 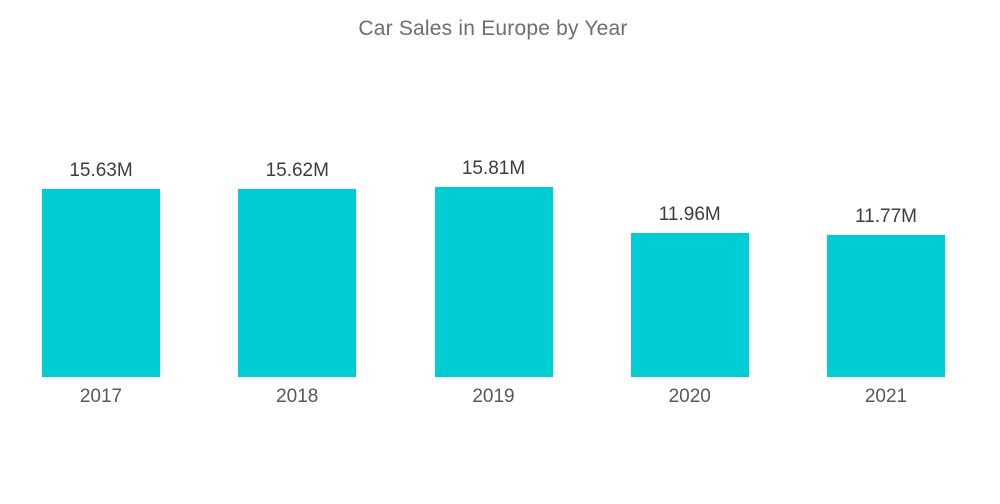 What do you see at coordinates (886, 396) in the screenshot?
I see `x-axis-label-2021: 2021` at bounding box center [886, 396].